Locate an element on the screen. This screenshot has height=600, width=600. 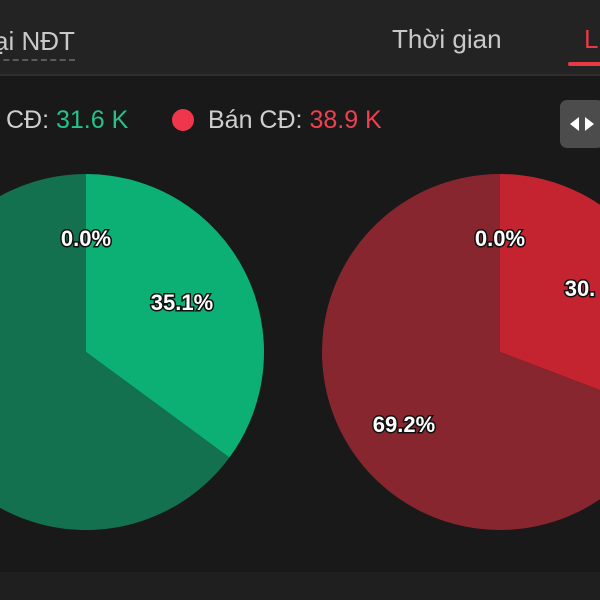
legend-sell: Bán CĐ: 38.9 K is located at coordinates (277, 120).